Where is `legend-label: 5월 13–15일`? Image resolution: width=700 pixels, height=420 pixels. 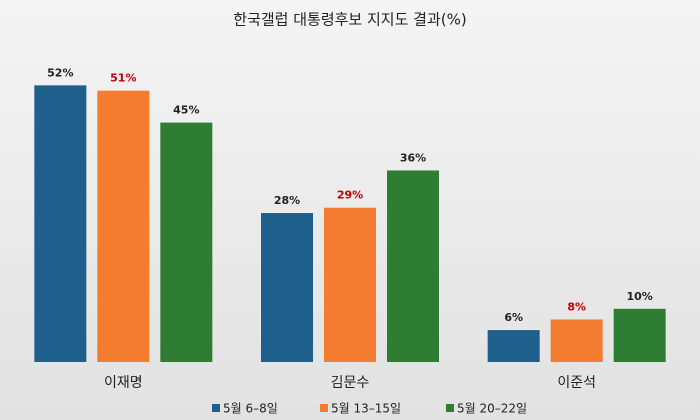 legend-label: 5월 13–15일 is located at coordinates (366, 409).